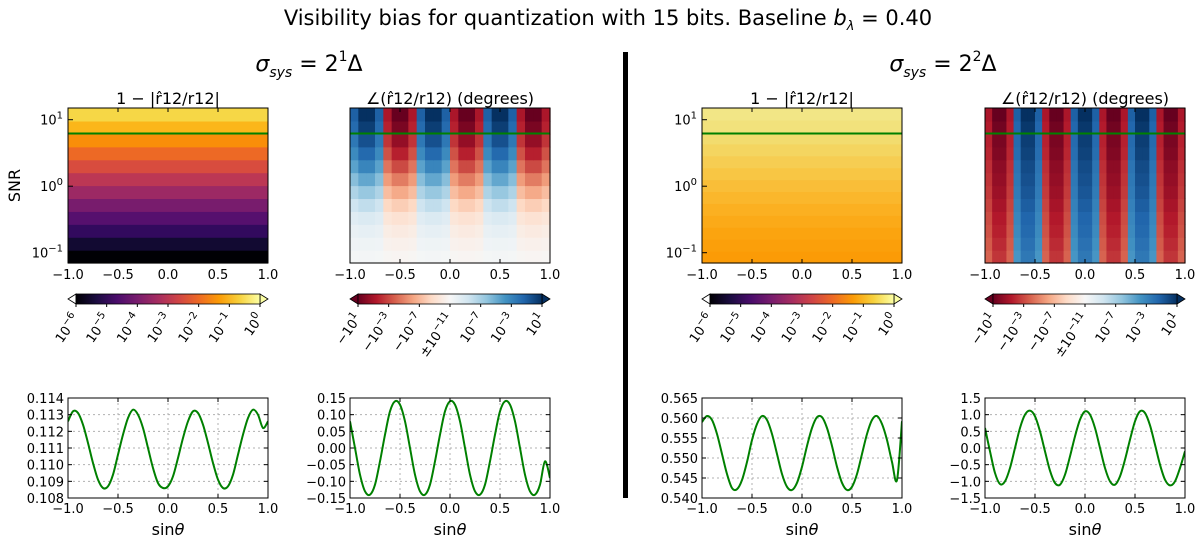 The image size is (1204, 547). What do you see at coordinates (681, 253) in the screenshot?
I see `y-tick-label: 10−1` at bounding box center [681, 253].